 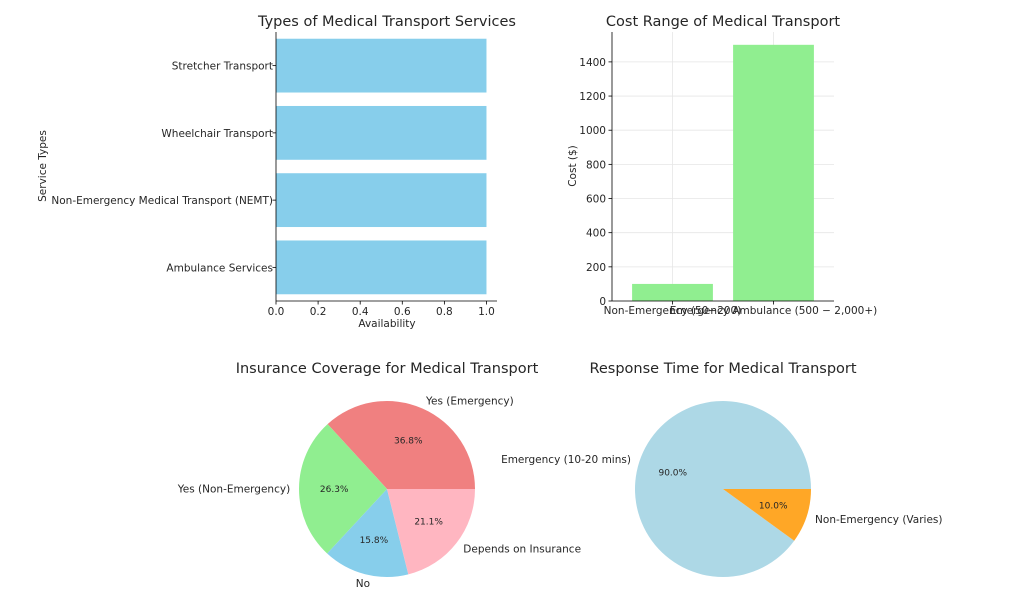 I want to click on ytick-label-stretcher-transport: Stretcher Transport, so click(x=222, y=67).